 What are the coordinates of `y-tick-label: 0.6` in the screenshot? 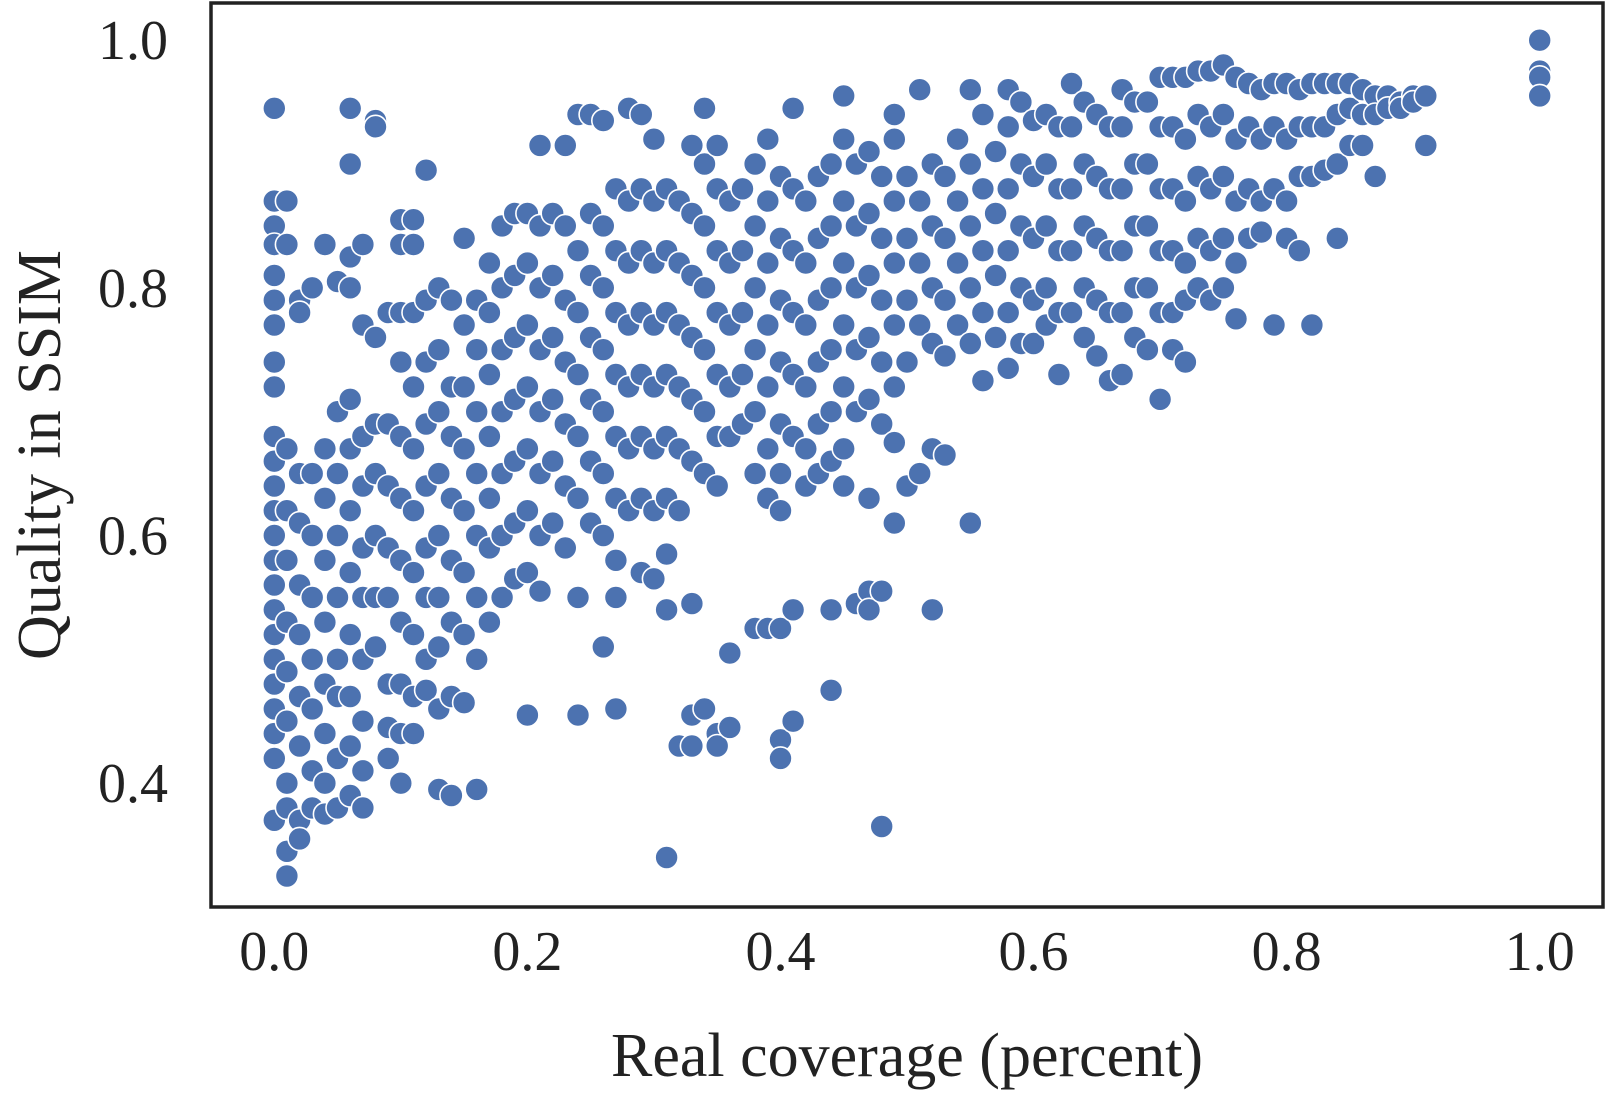 It's located at (133, 537).